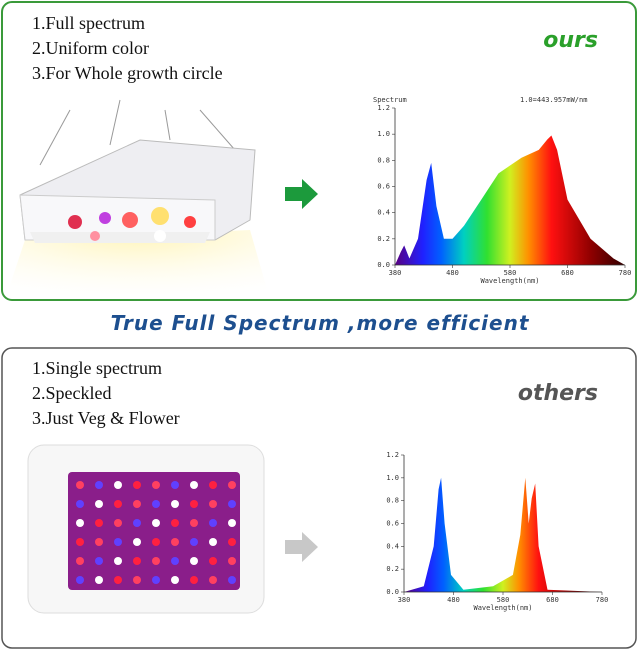  I want to click on feature: 3.For Whole growth circle, so click(127, 73).